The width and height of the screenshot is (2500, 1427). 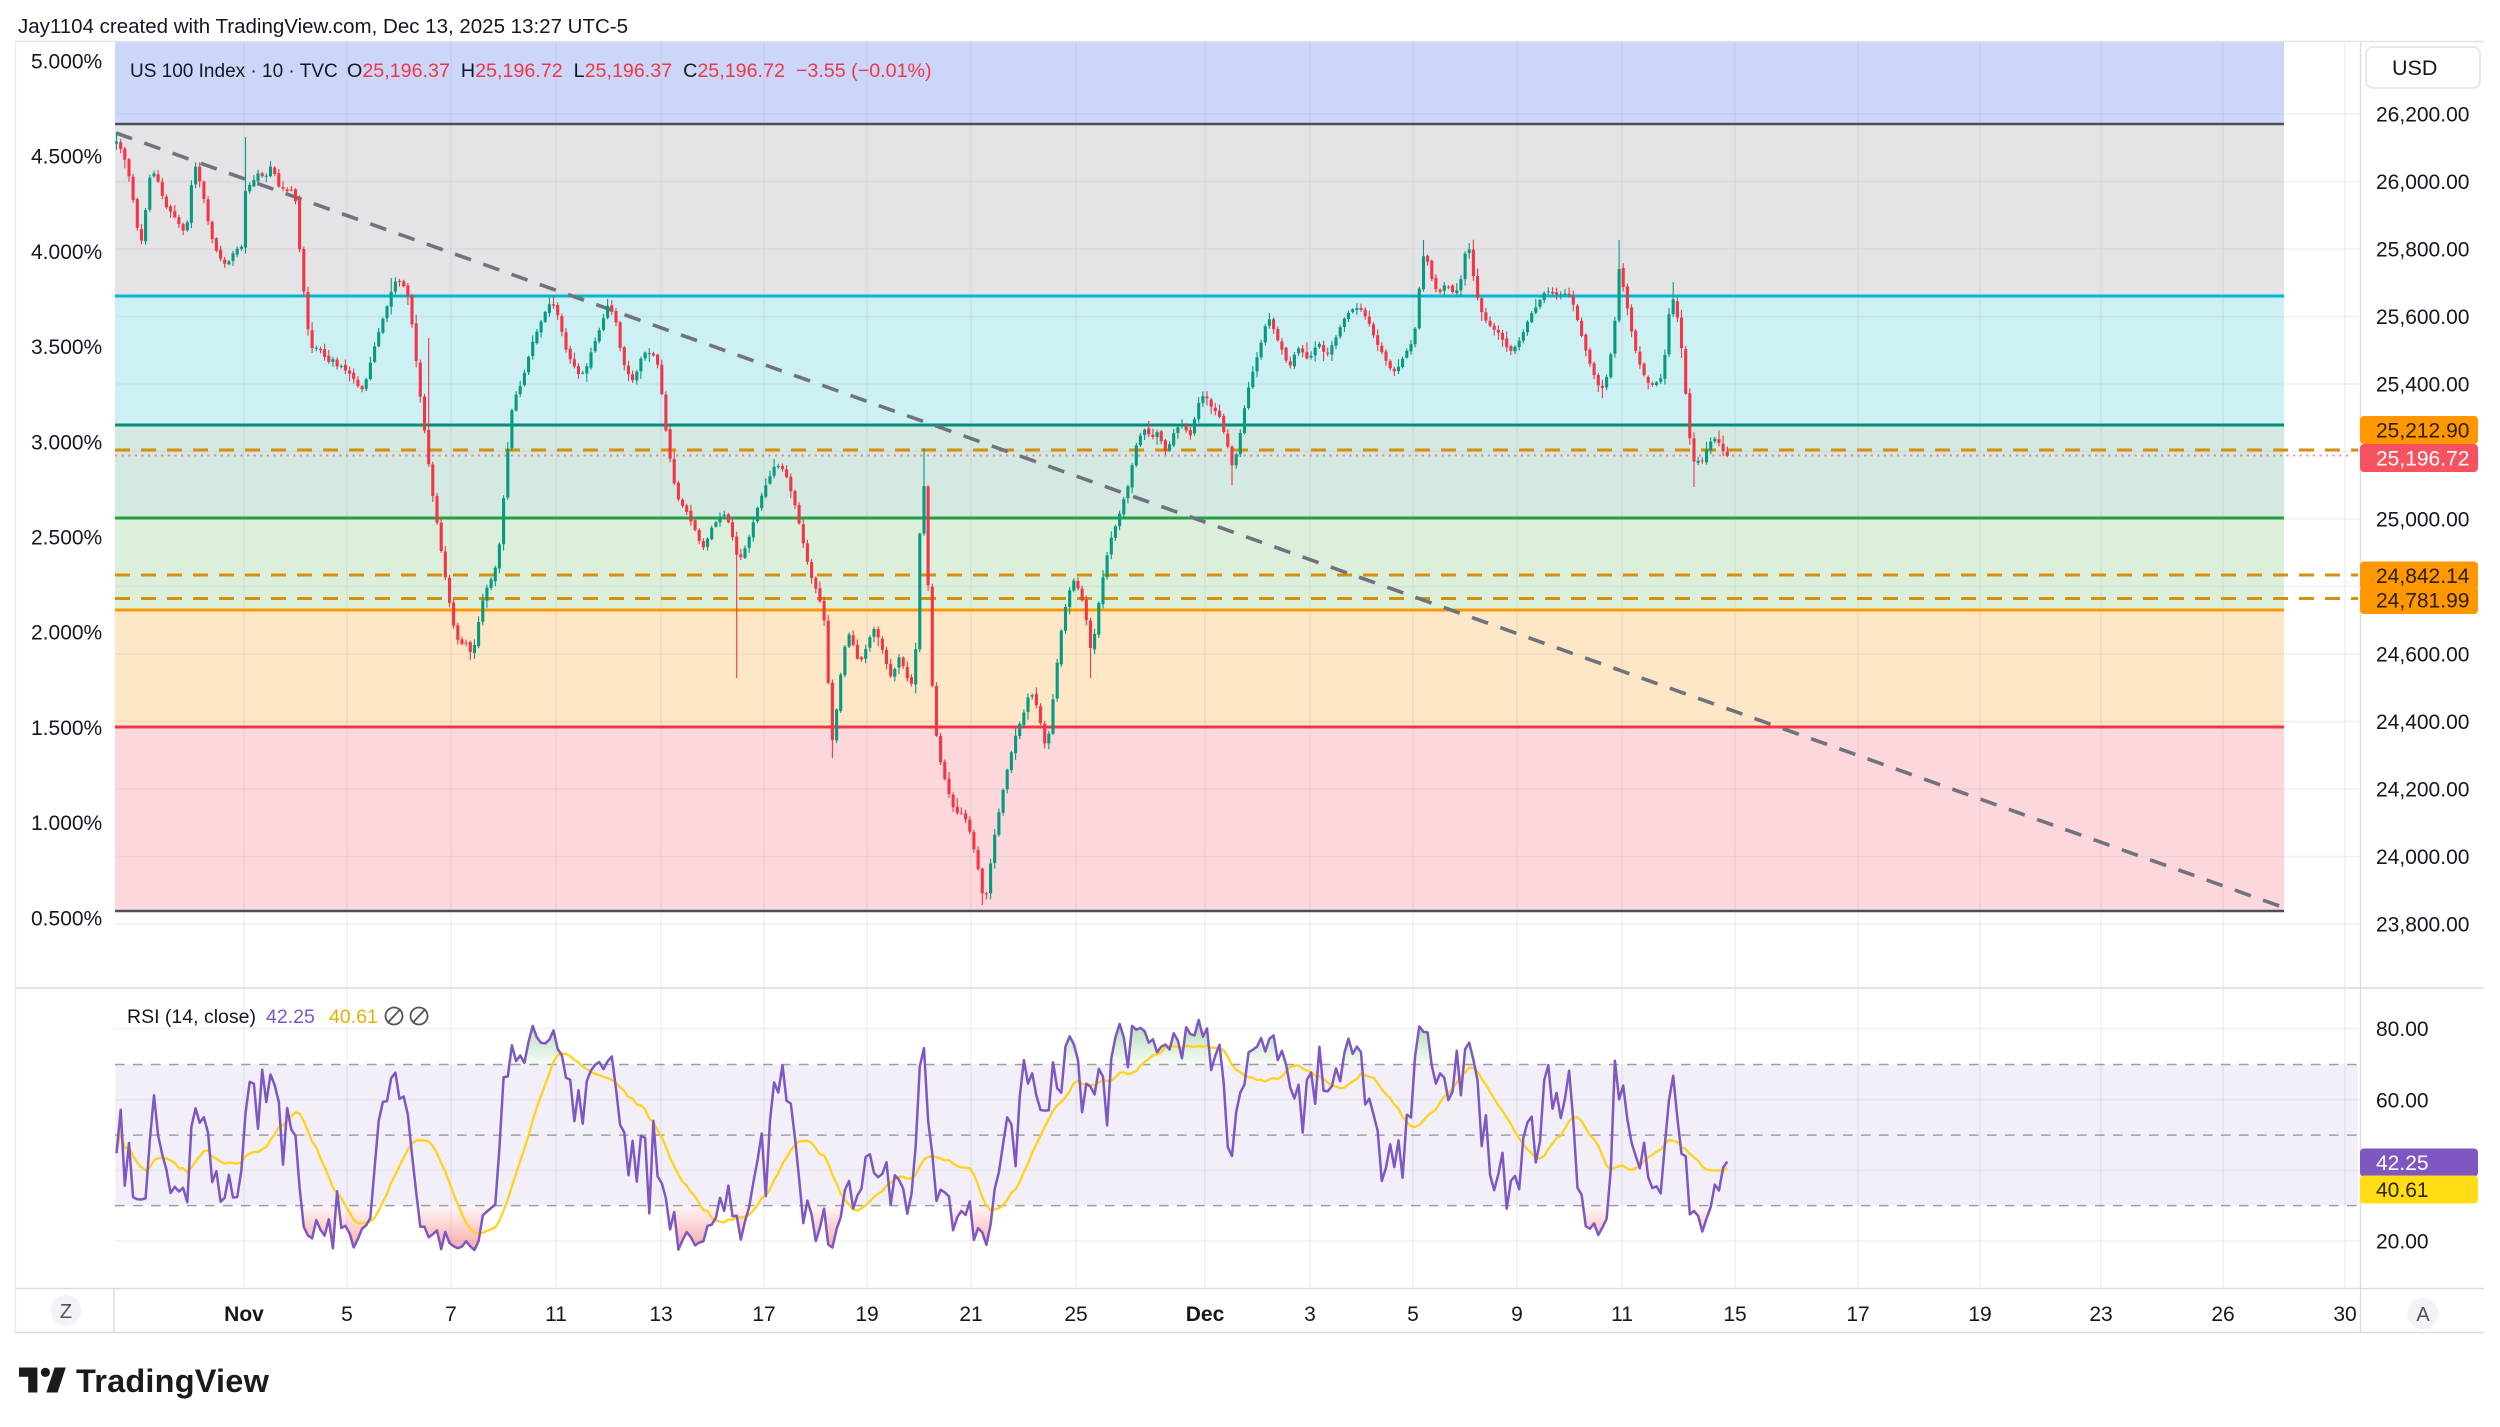 What do you see at coordinates (2422, 601) in the screenshot?
I see `svg-text: 24,781.99` at bounding box center [2422, 601].